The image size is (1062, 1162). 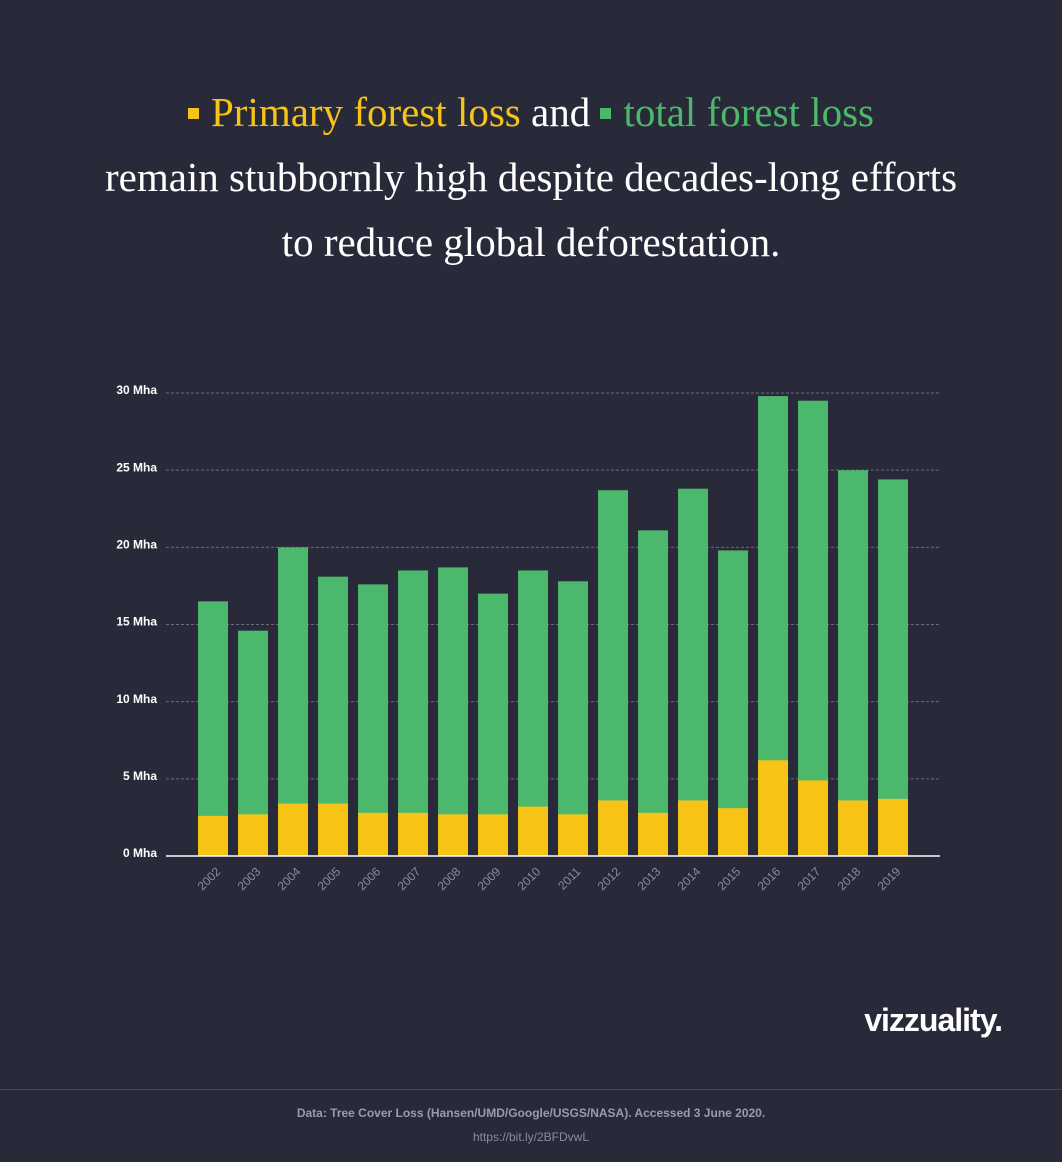 What do you see at coordinates (649, 878) in the screenshot?
I see `x-tick-label: 2013` at bounding box center [649, 878].